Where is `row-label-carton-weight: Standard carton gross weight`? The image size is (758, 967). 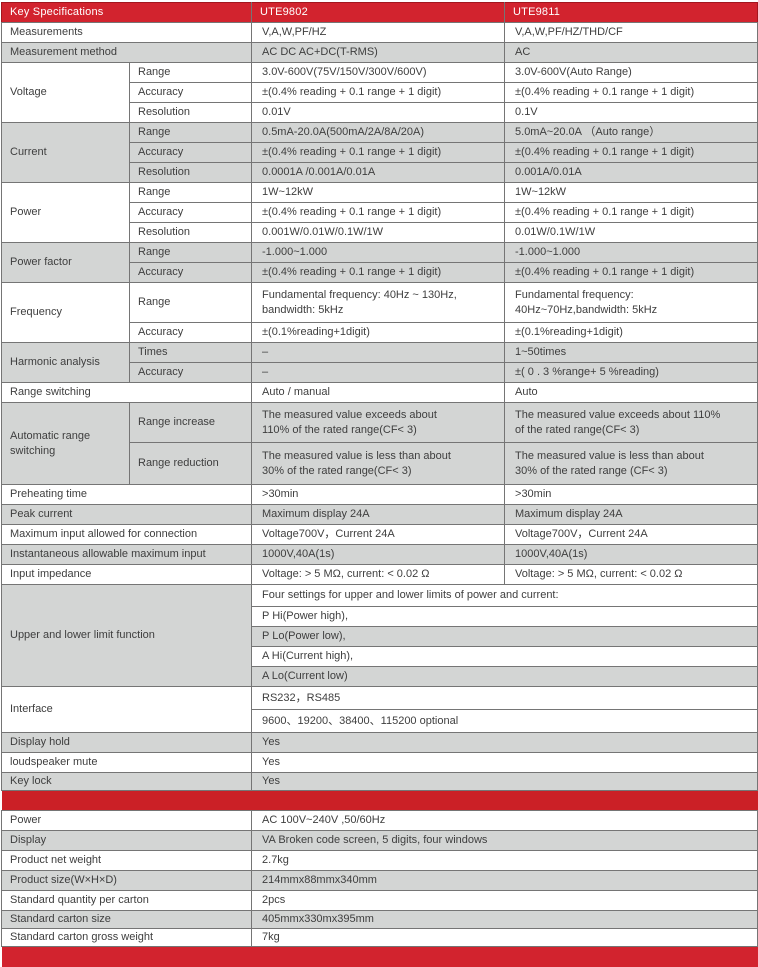
row-label-carton-weight: Standard carton gross weight is located at coordinates (126, 937).